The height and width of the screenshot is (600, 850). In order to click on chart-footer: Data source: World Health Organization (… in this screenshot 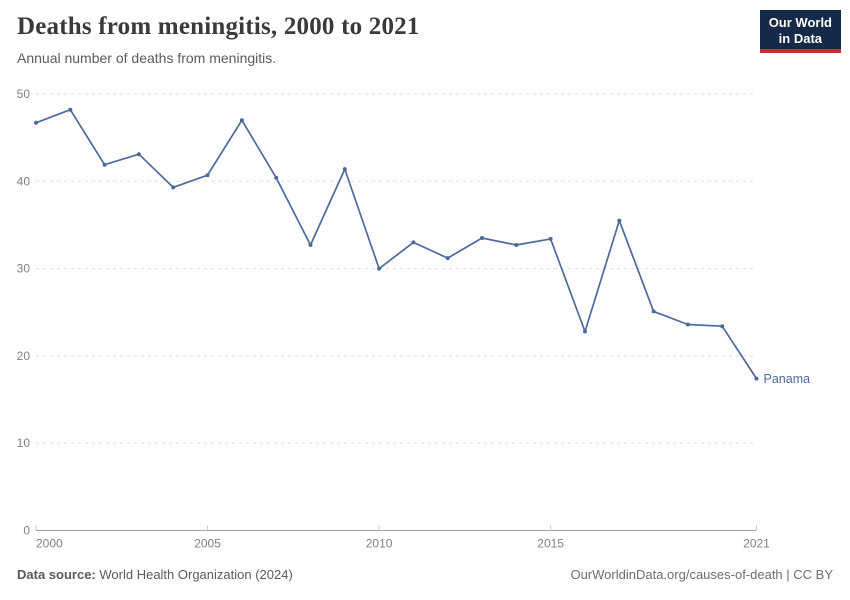, I will do `click(425, 574)`.